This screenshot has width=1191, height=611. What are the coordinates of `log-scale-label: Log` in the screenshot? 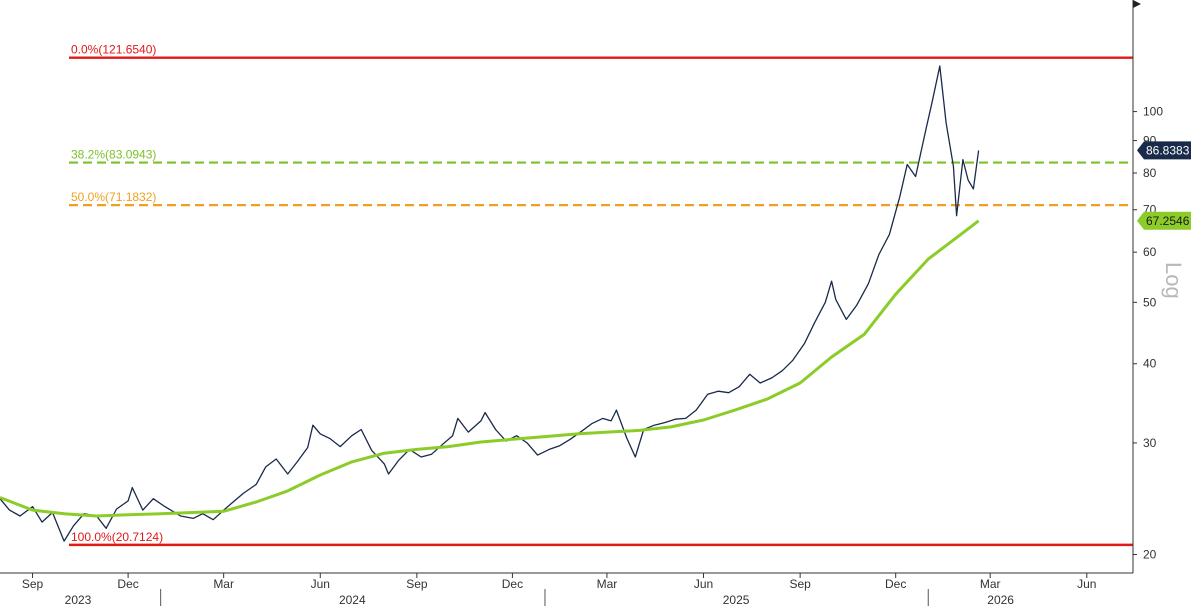 It's located at (1173, 280).